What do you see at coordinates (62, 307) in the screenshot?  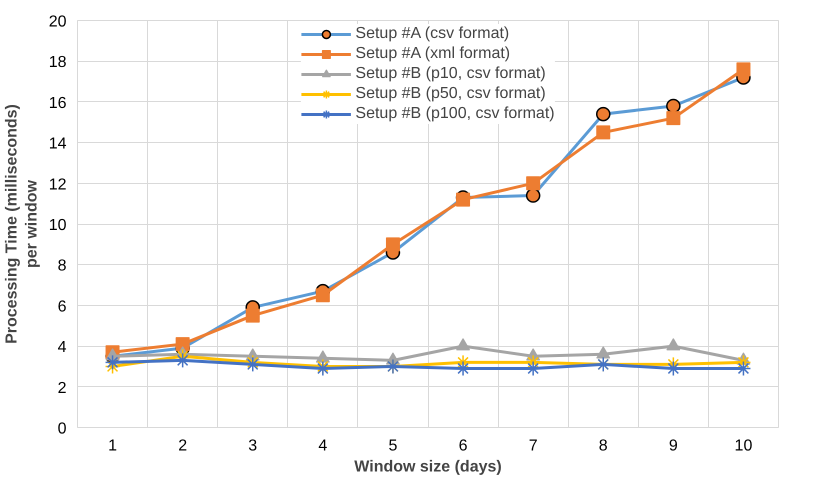 I see `y-tick-label: 6` at bounding box center [62, 307].